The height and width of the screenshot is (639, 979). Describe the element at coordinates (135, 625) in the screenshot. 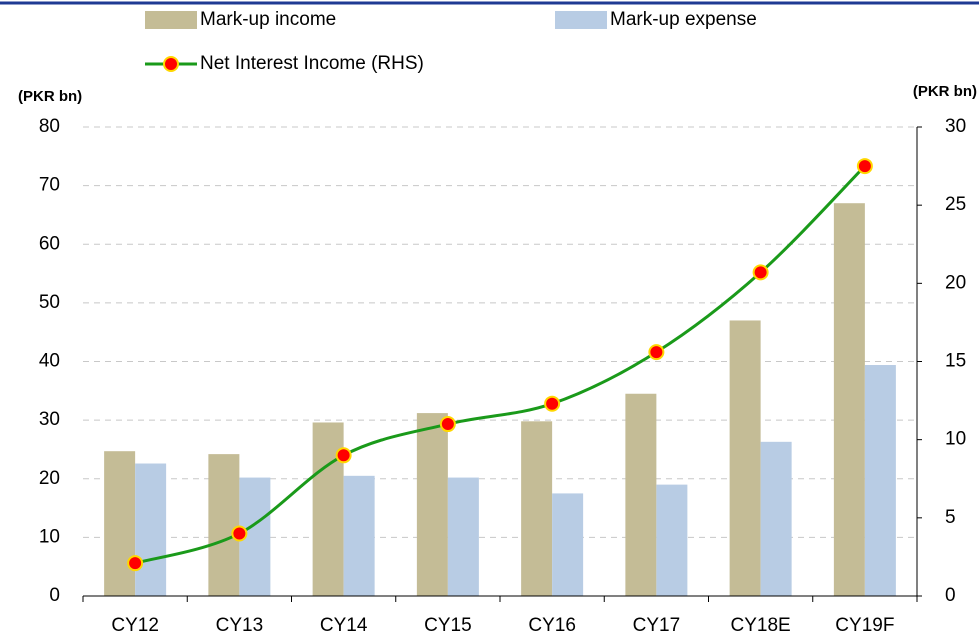

I see `x-tick-label: CY12` at that location.